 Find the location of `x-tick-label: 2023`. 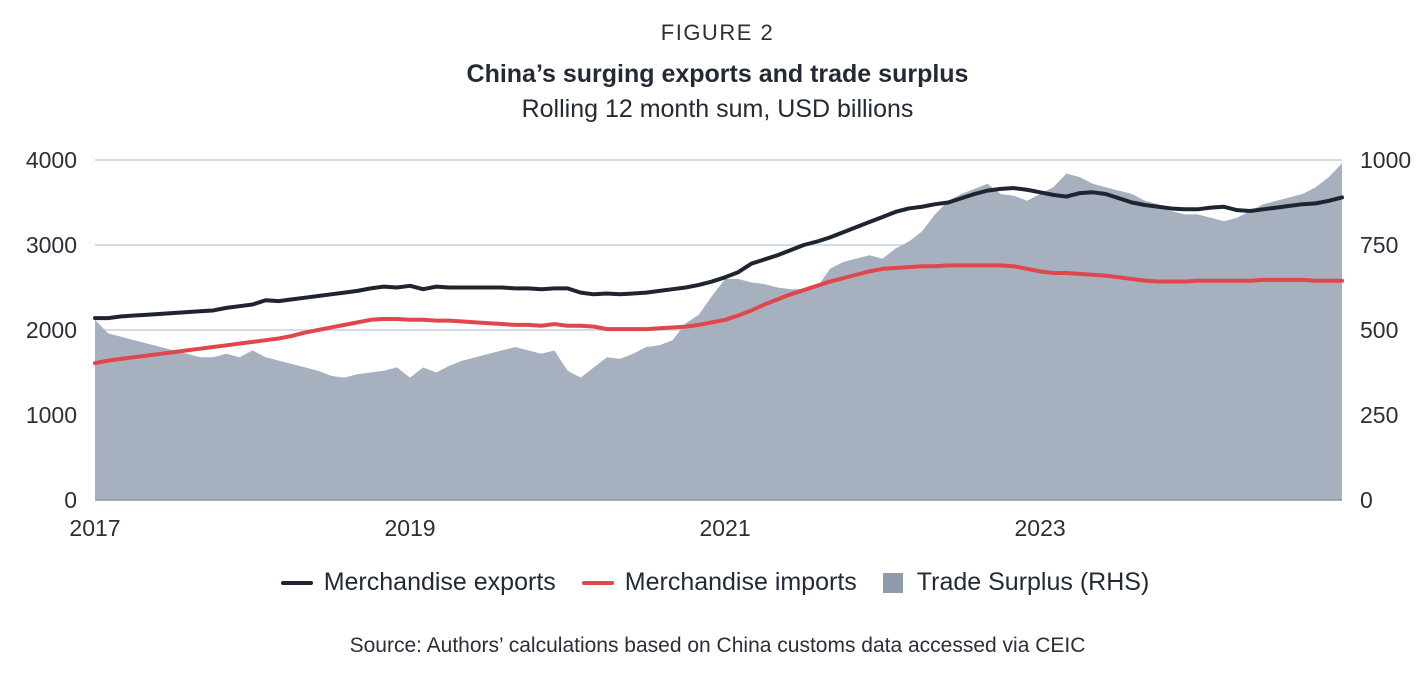

x-tick-label: 2023 is located at coordinates (1040, 528).